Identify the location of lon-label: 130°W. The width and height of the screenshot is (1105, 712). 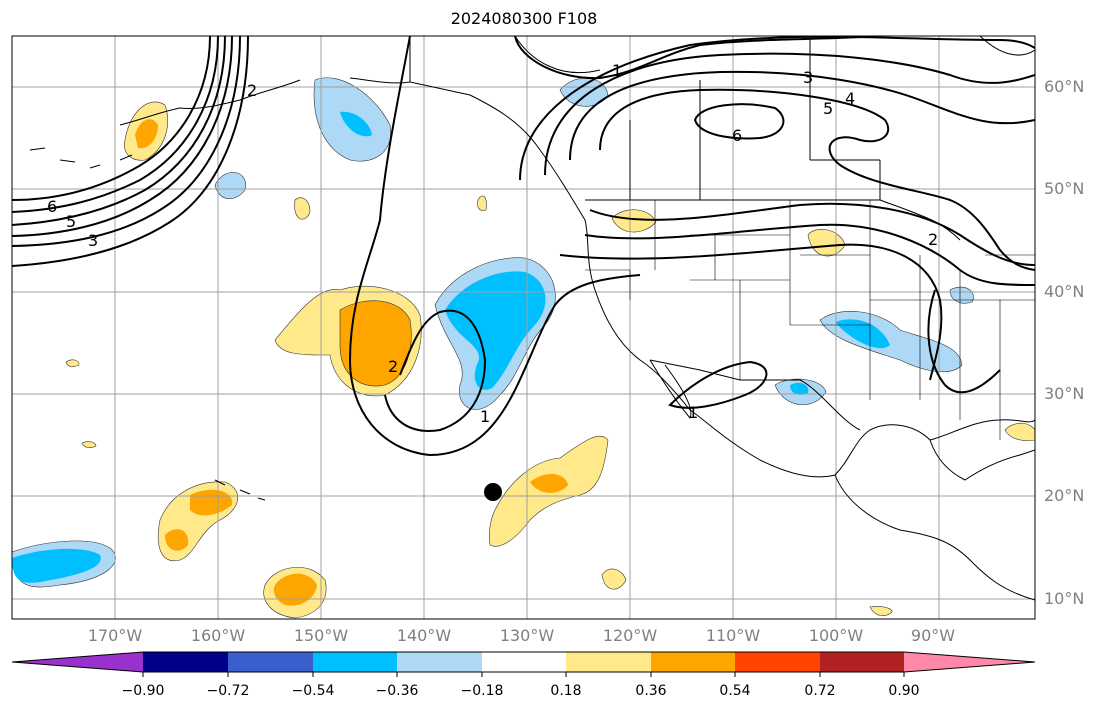
(527, 635).